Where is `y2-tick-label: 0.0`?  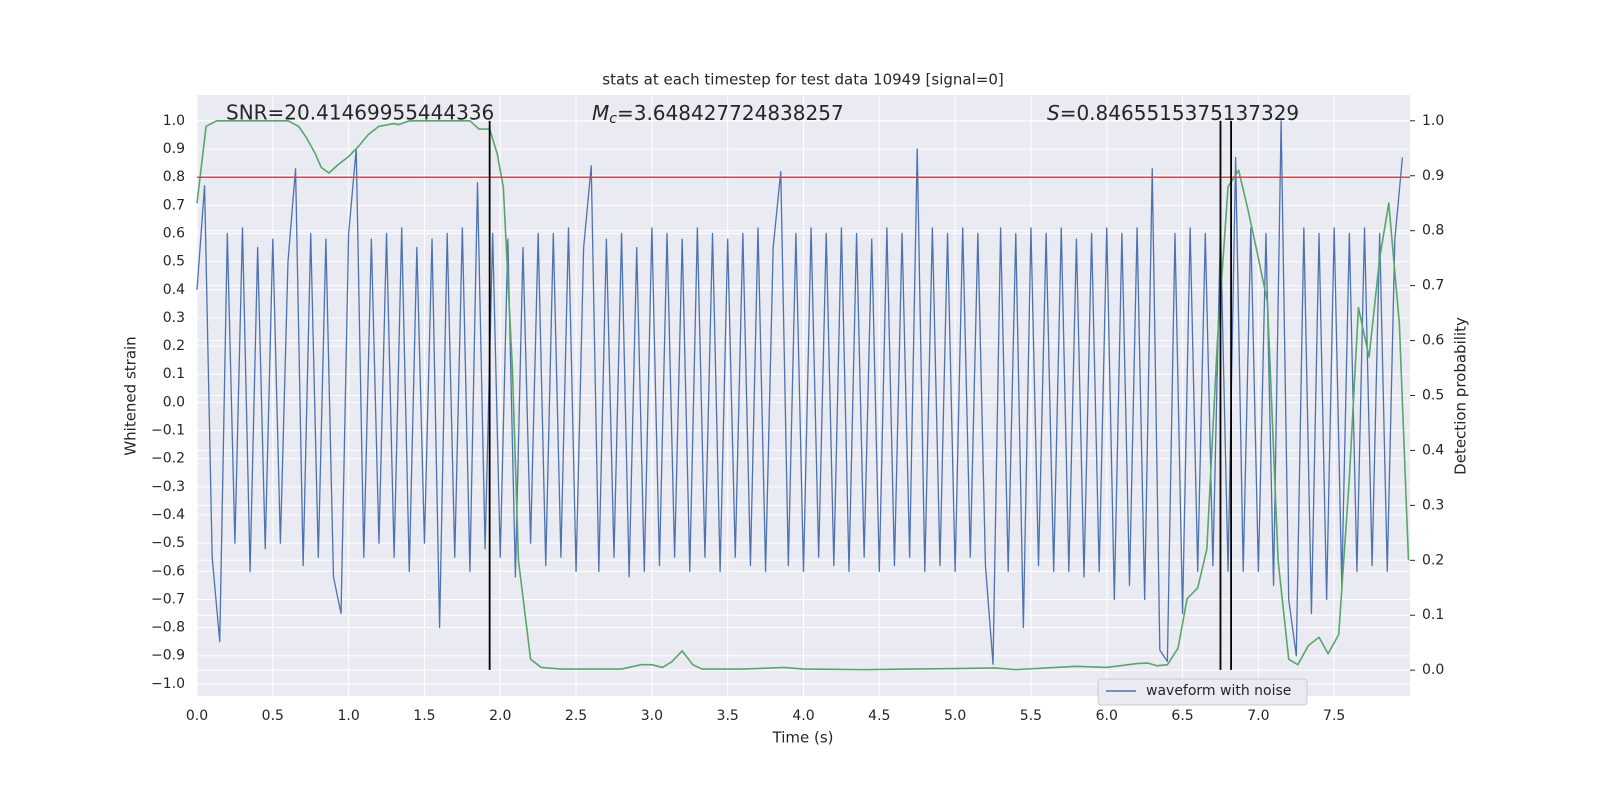
y2-tick-label: 0.0 is located at coordinates (1433, 670).